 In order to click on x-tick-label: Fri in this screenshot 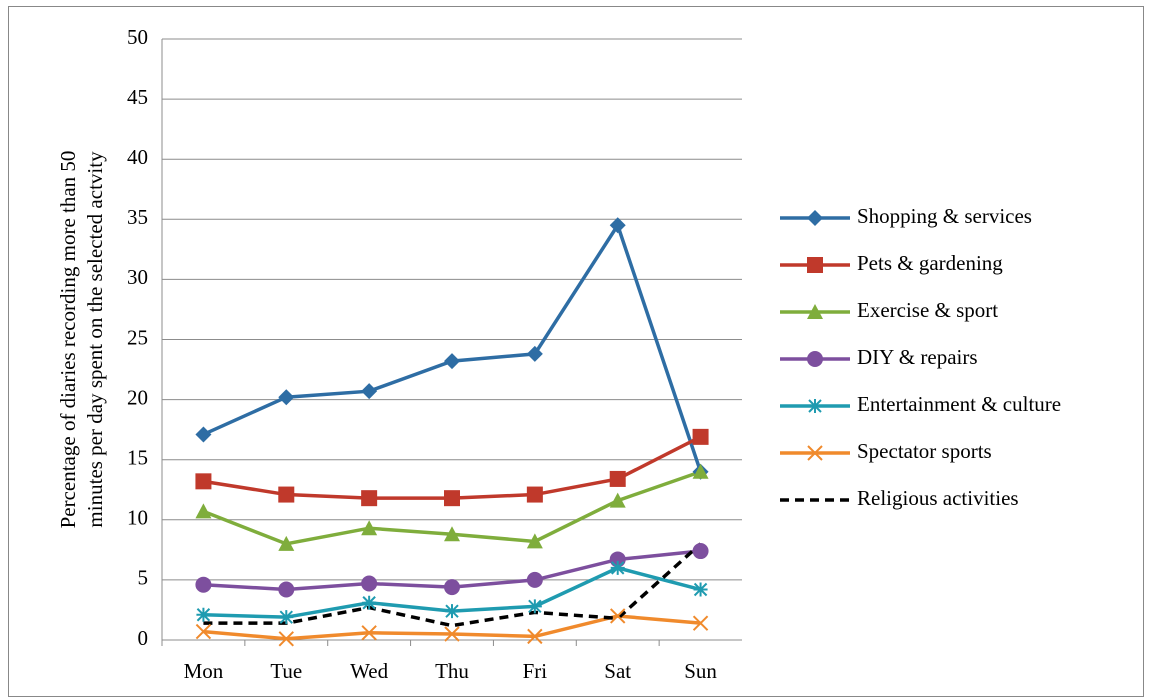, I will do `click(535, 671)`.